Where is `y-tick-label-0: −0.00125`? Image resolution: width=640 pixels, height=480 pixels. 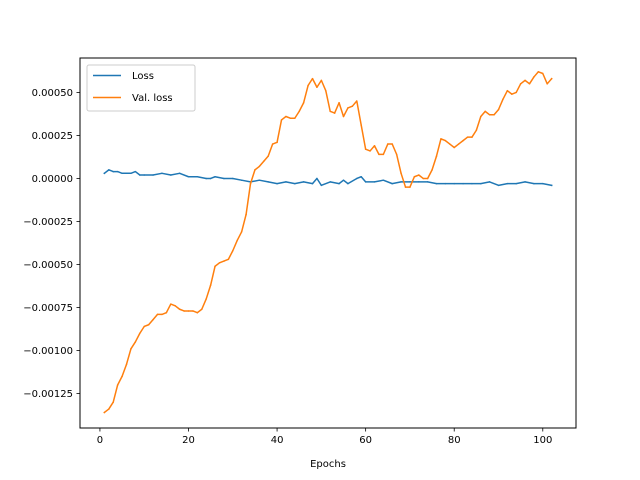
y-tick-label-0: −0.00125 is located at coordinates (48, 394).